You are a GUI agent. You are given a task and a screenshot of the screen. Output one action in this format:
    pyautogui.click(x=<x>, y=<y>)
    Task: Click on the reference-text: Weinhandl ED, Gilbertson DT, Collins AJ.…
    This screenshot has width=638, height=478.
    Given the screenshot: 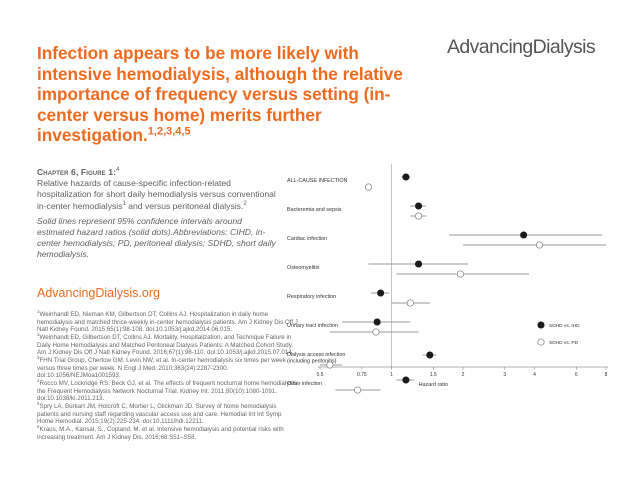 What is the action you would take?
    pyautogui.click(x=165, y=345)
    